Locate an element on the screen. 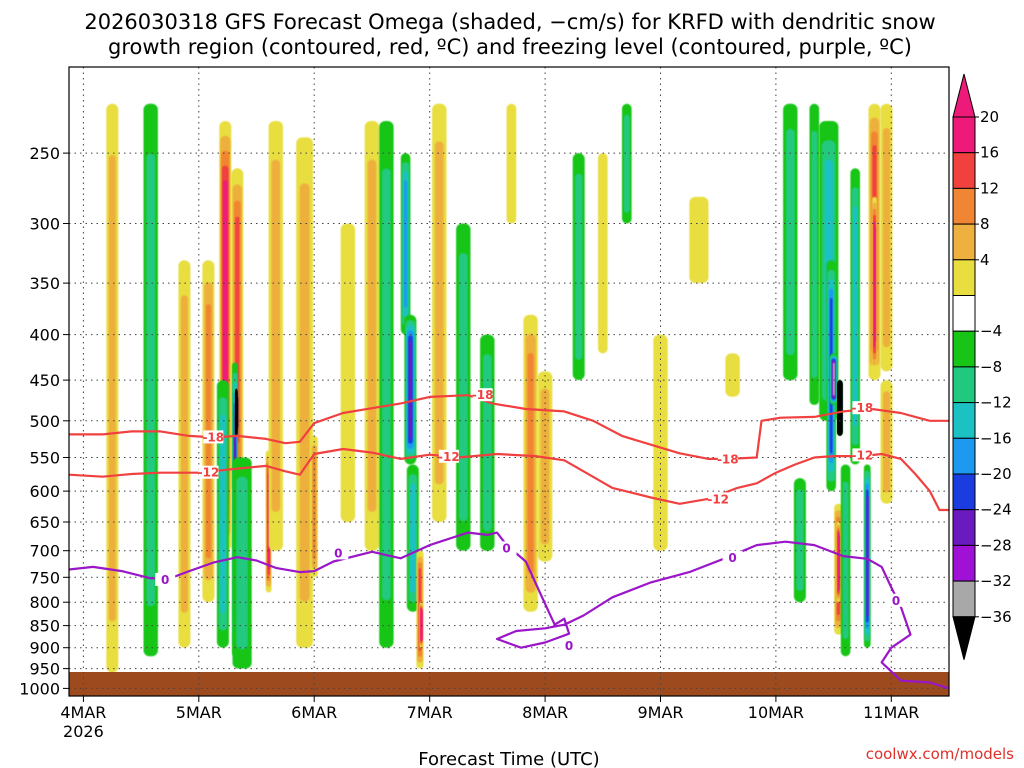  y-tick-label-300: 300 is located at coordinates (44, 224).